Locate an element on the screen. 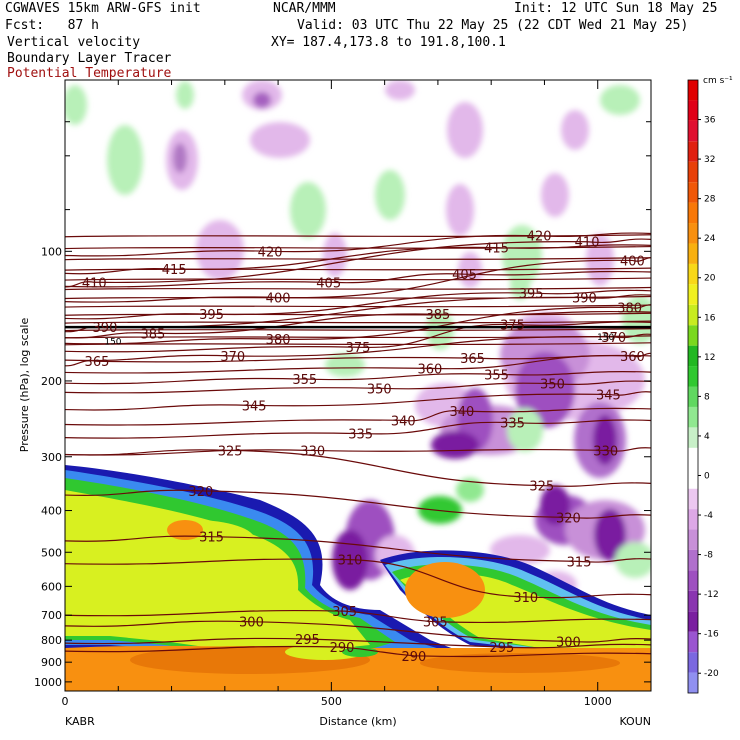 The height and width of the screenshot is (740, 740). forecast-hour: Fcst: 87 h is located at coordinates (52, 25).